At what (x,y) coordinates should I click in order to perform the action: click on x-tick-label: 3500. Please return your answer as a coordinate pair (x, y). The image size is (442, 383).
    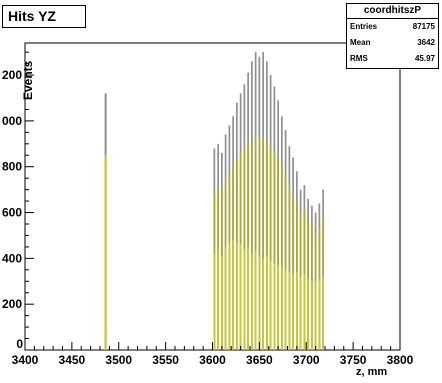
    Looking at the image, I should click on (118, 360).